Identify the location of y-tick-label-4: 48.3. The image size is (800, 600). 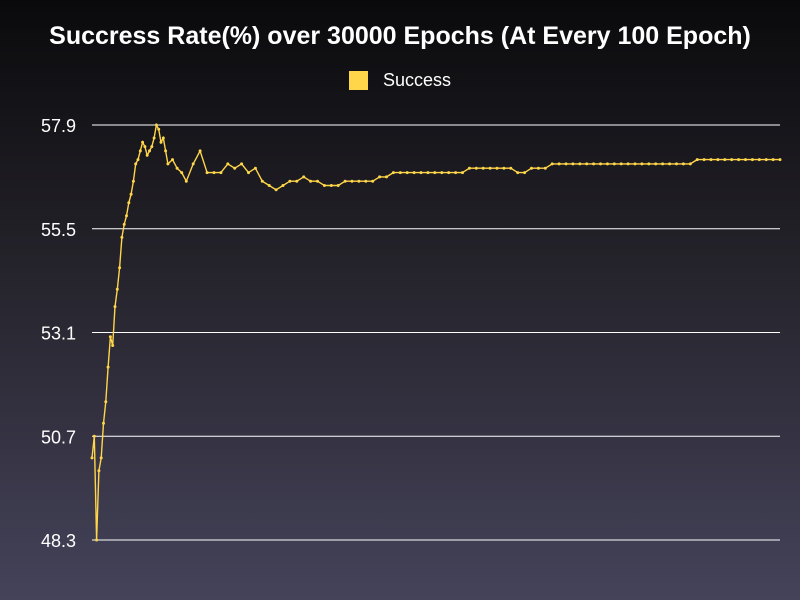
(58, 541).